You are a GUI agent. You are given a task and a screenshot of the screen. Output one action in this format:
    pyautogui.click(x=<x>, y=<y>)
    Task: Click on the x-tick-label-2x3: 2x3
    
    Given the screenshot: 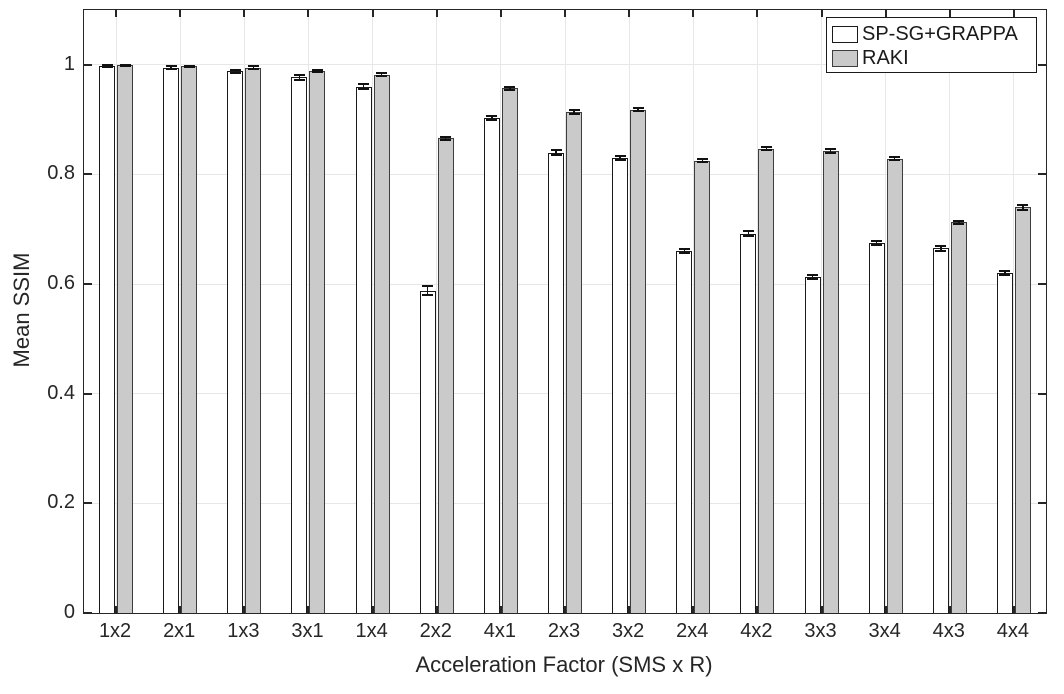 What is the action you would take?
    pyautogui.click(x=564, y=631)
    